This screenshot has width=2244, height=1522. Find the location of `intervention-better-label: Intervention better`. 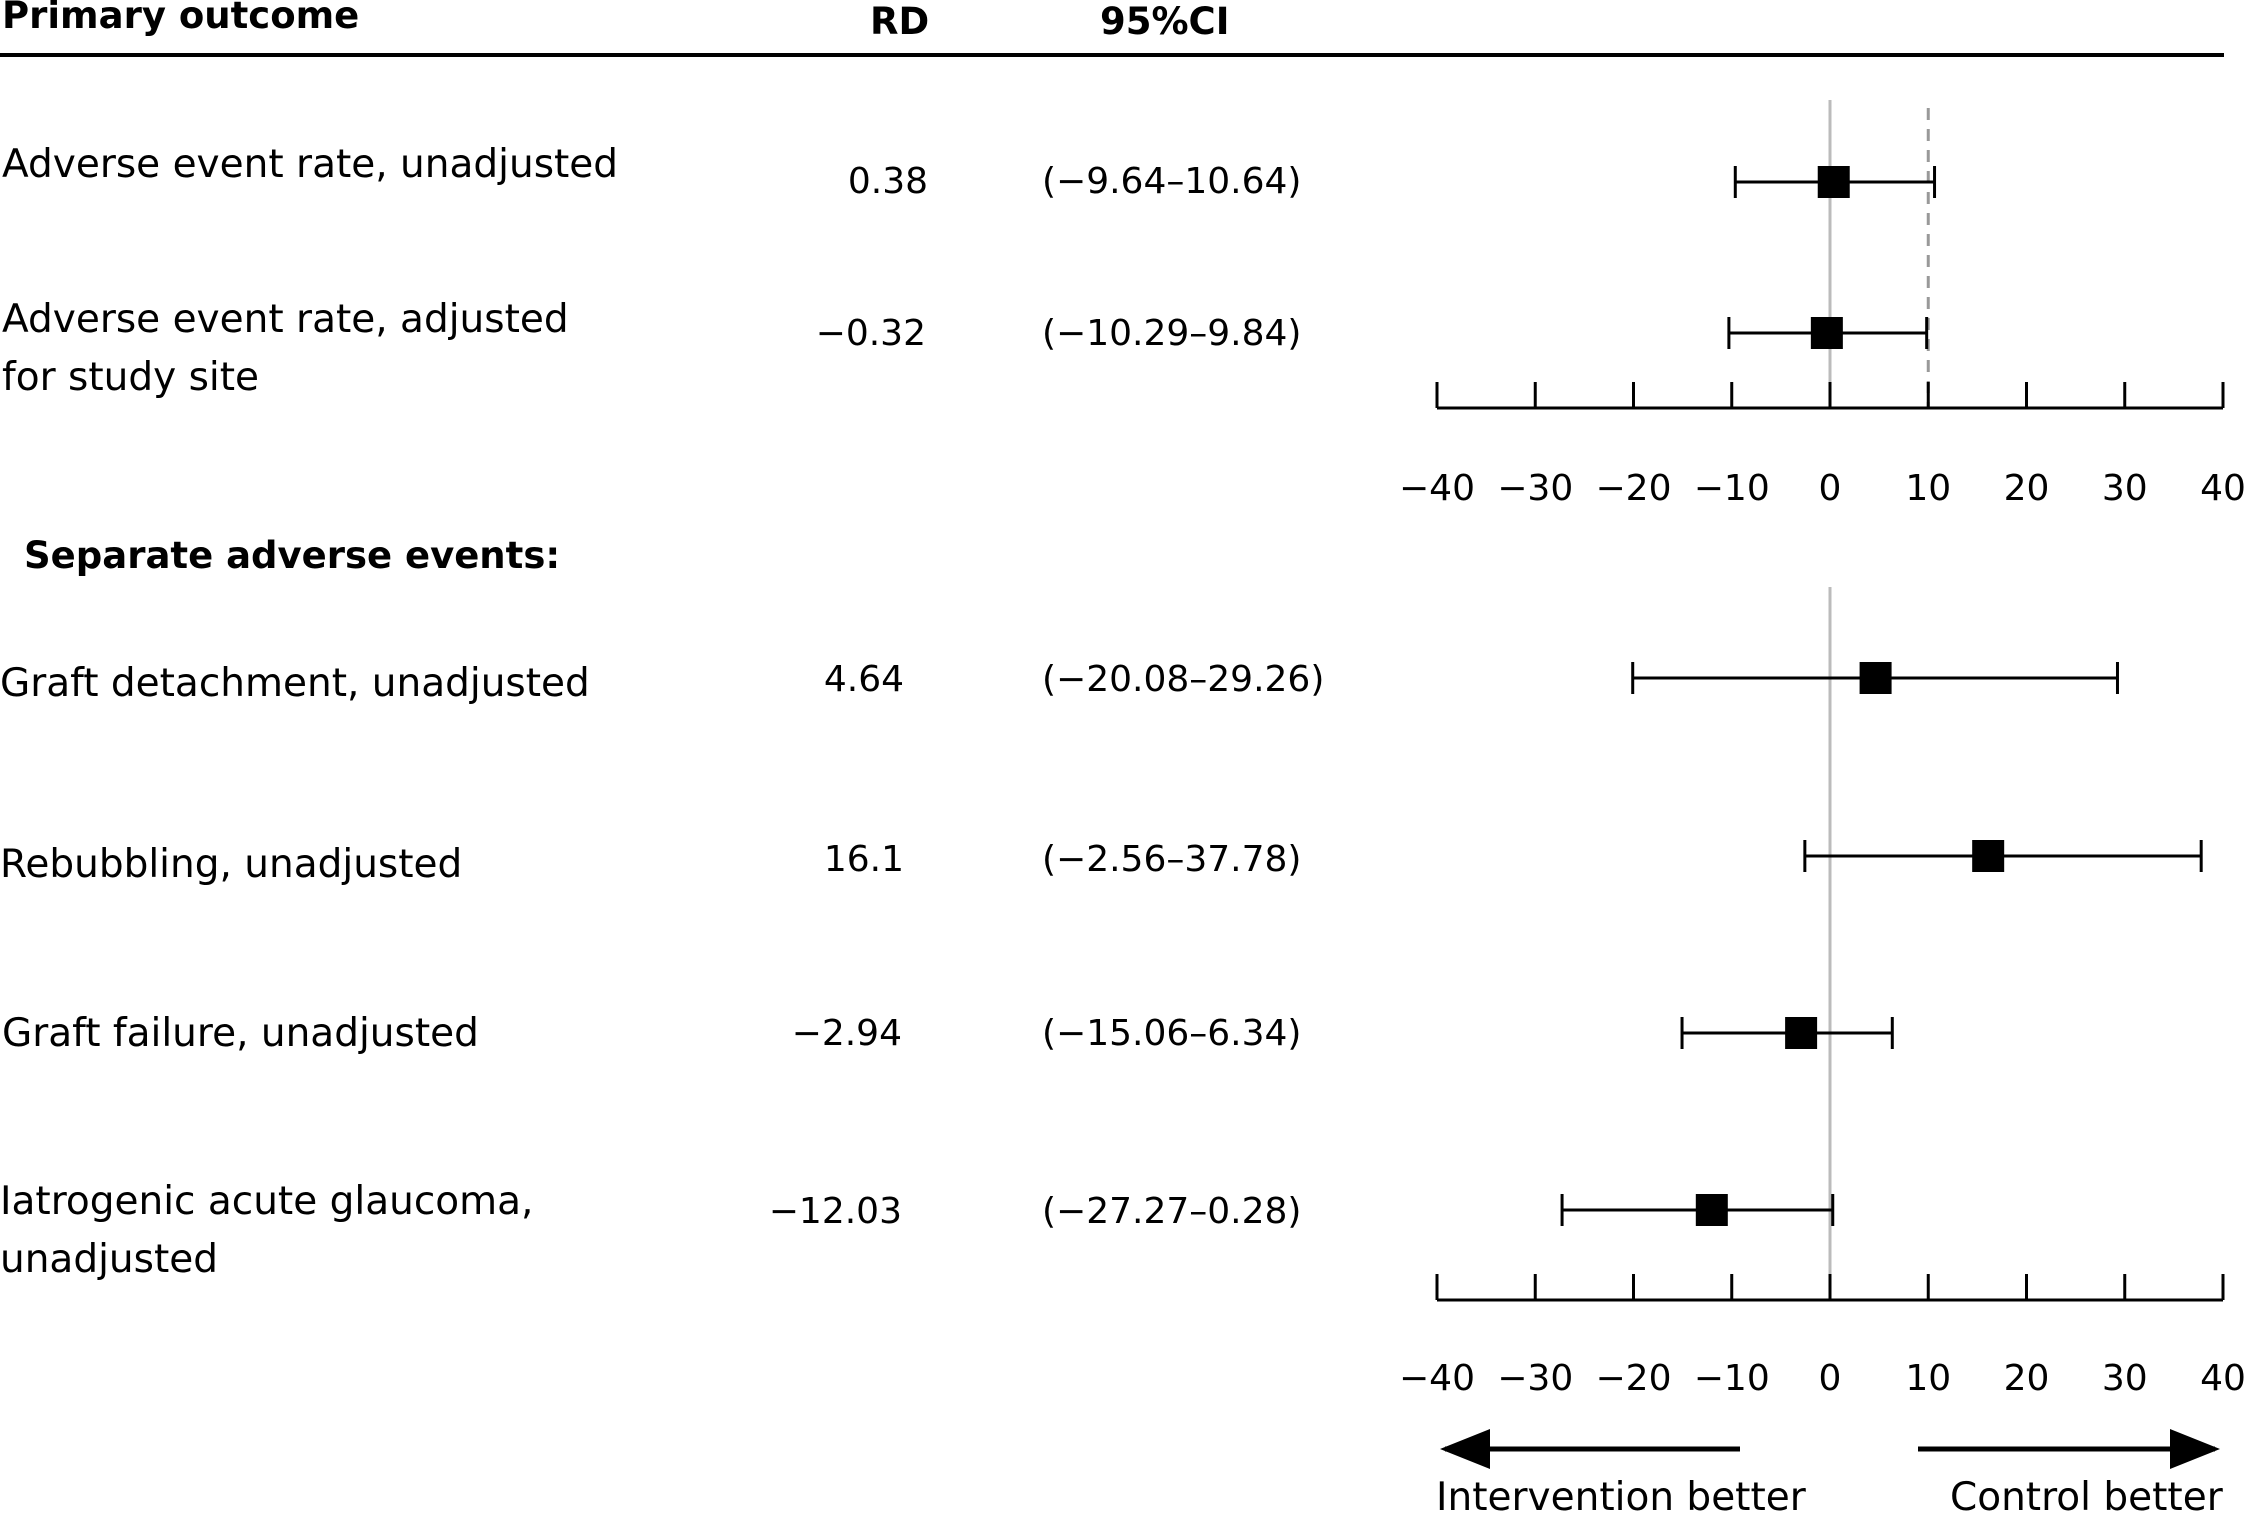

intervention-better-label: Intervention better is located at coordinates (1621, 1497).